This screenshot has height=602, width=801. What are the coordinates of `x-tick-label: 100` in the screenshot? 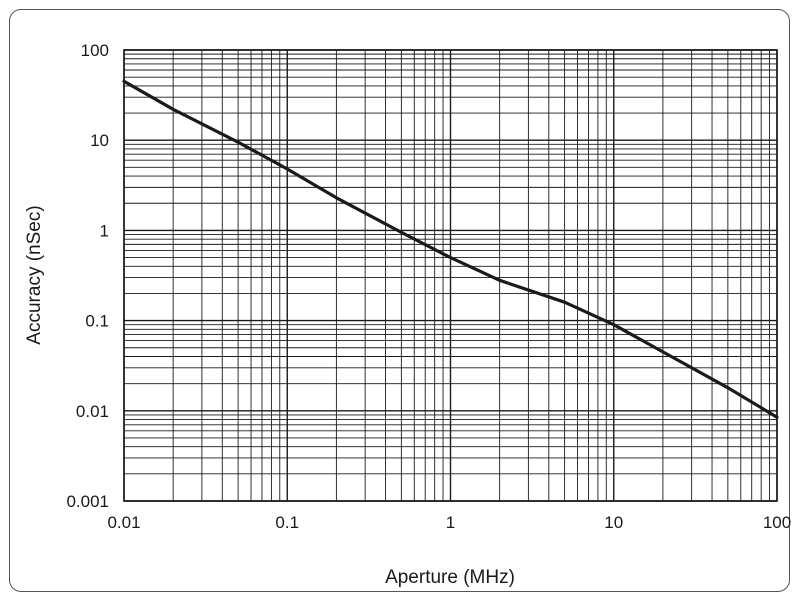 It's located at (777, 522).